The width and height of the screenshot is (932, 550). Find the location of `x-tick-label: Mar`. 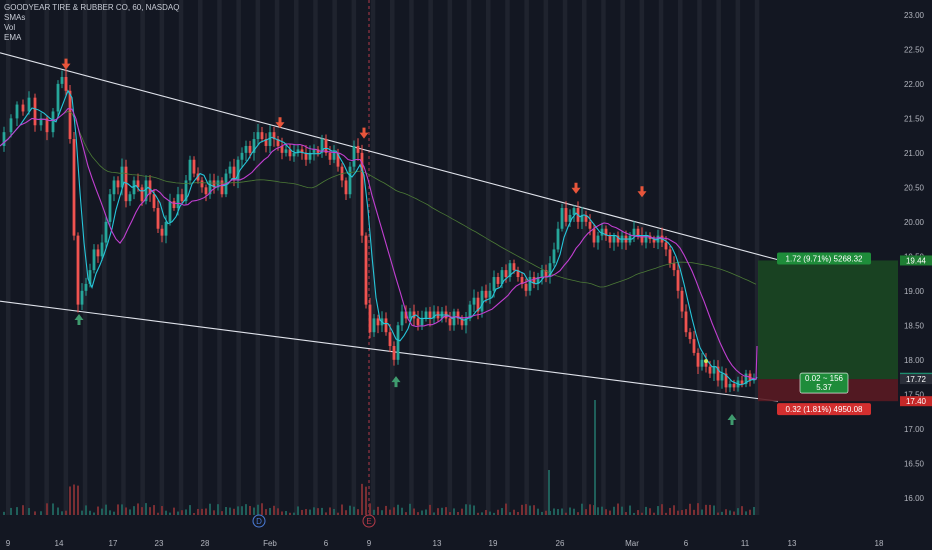

x-tick-label: Mar is located at coordinates (632, 543).